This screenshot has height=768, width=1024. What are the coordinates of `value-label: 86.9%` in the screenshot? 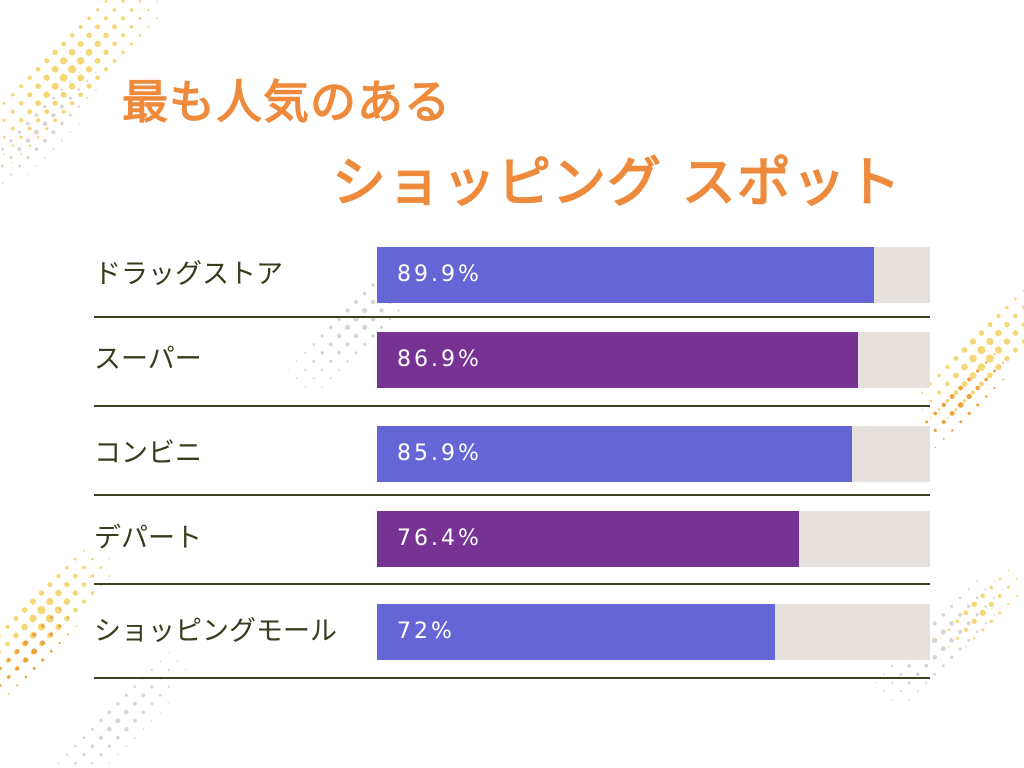 It's located at (439, 359).